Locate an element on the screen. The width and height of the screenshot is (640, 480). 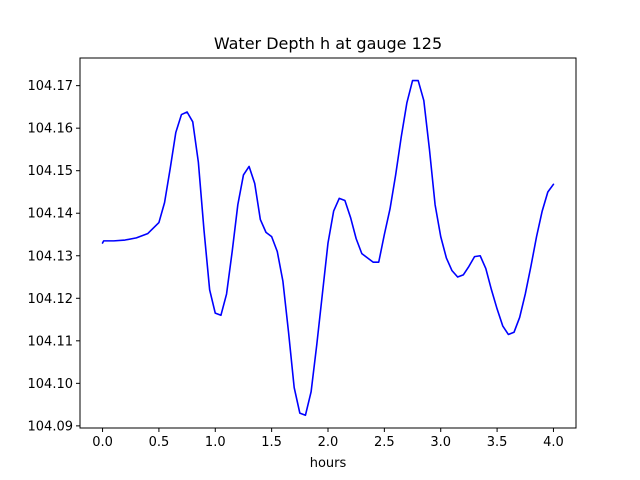
x-tick-label: 0.0 is located at coordinates (102, 442).